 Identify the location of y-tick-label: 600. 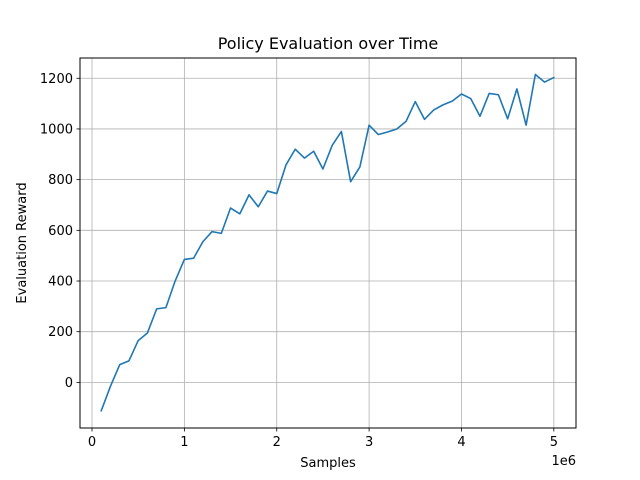
(60, 231).